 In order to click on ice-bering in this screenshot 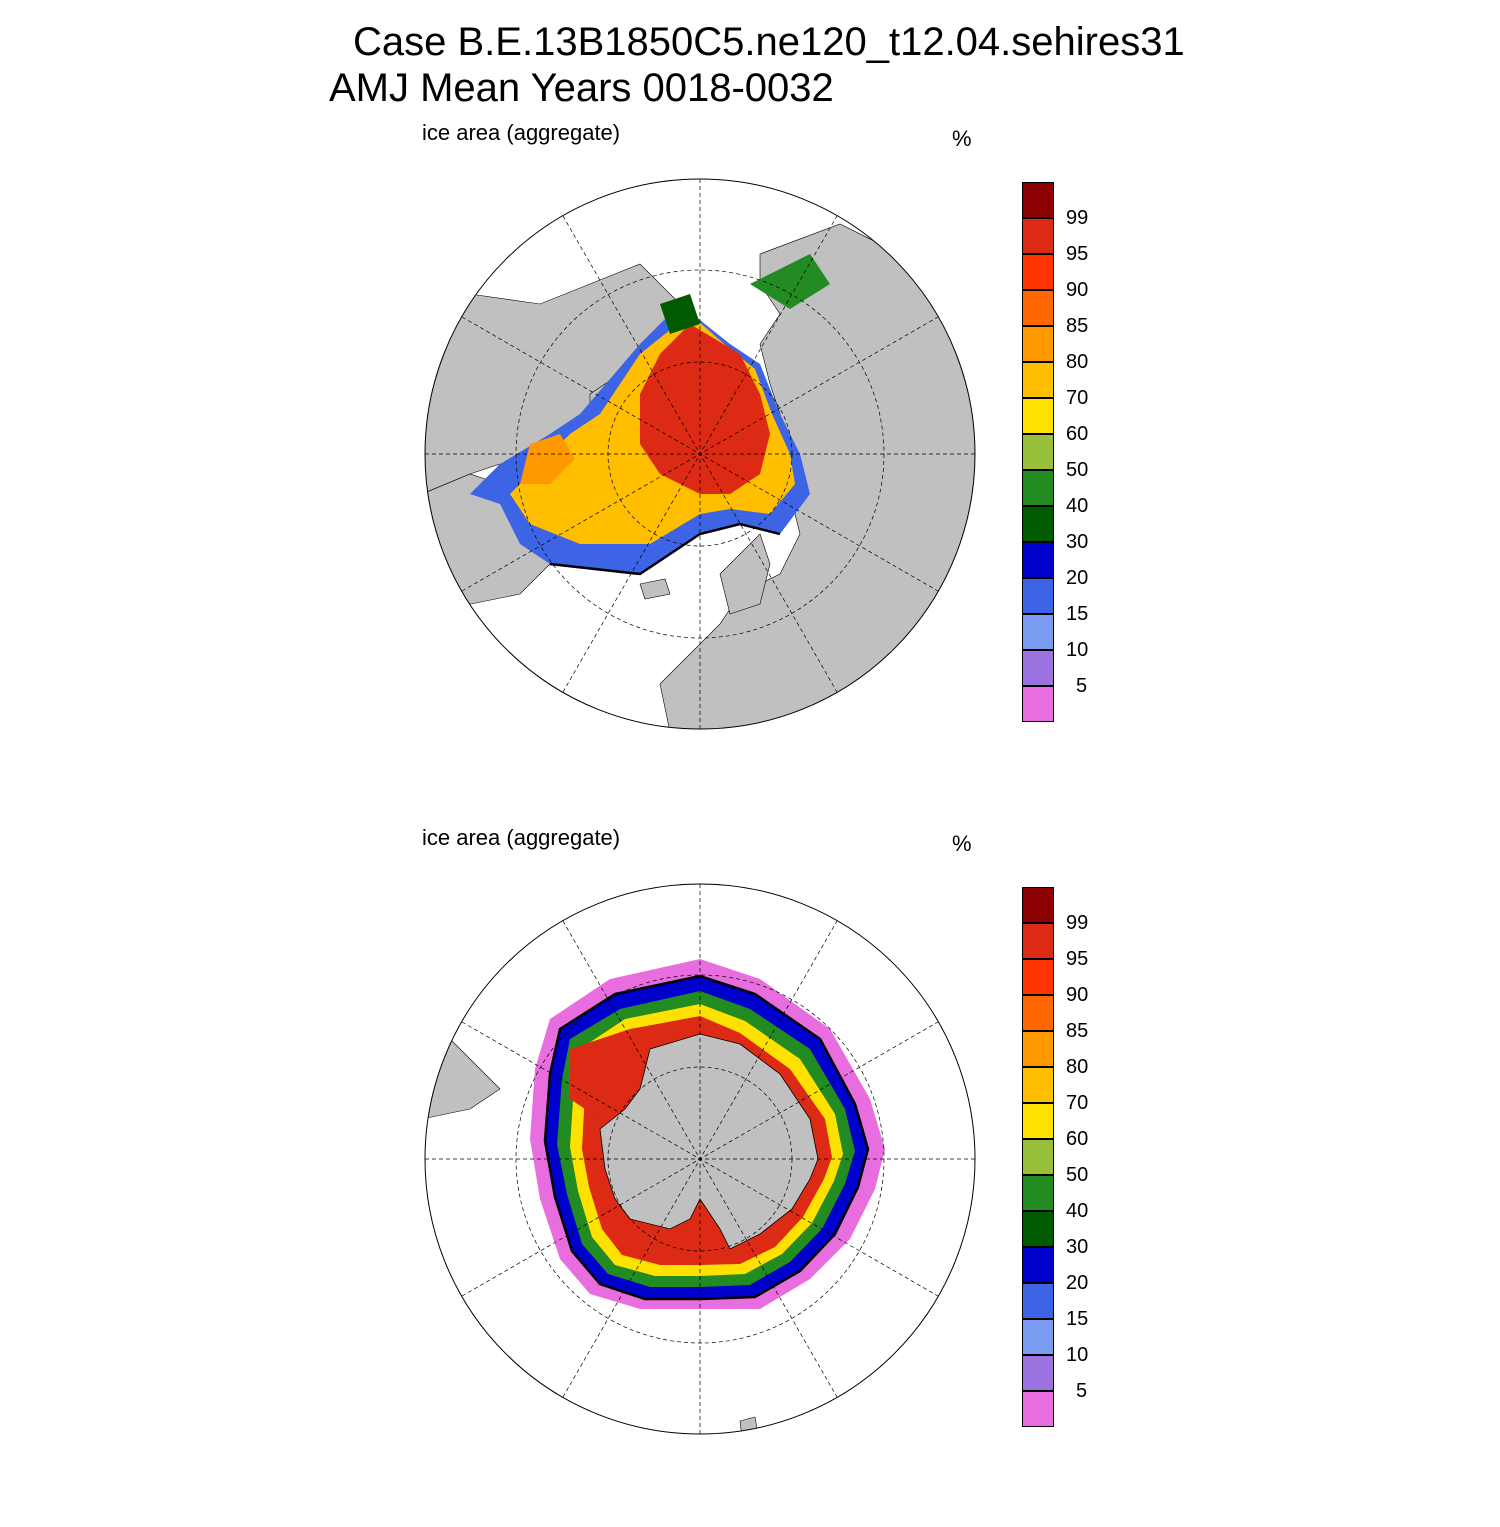, I will do `click(680, 314)`.